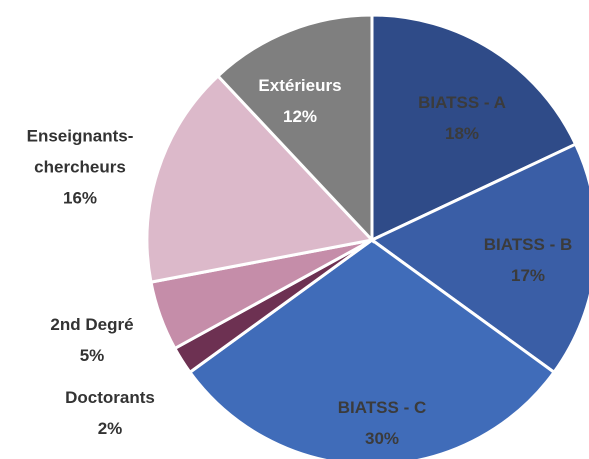  Describe the element at coordinates (110, 397) in the screenshot. I see `category-label: Doctorants` at that location.